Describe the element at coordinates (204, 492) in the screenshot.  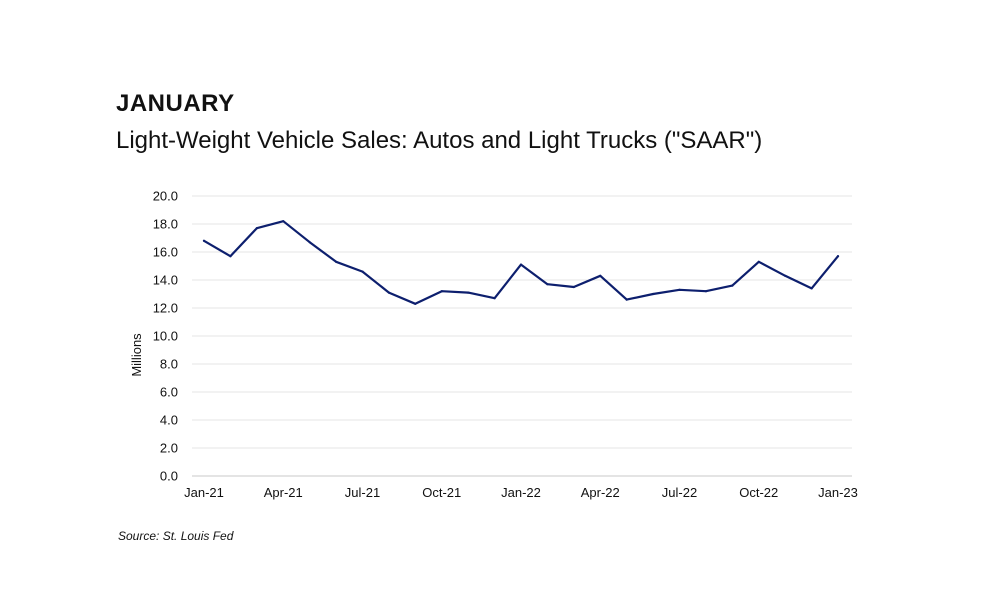
I see `x-tick-label: Jan-21` at that location.